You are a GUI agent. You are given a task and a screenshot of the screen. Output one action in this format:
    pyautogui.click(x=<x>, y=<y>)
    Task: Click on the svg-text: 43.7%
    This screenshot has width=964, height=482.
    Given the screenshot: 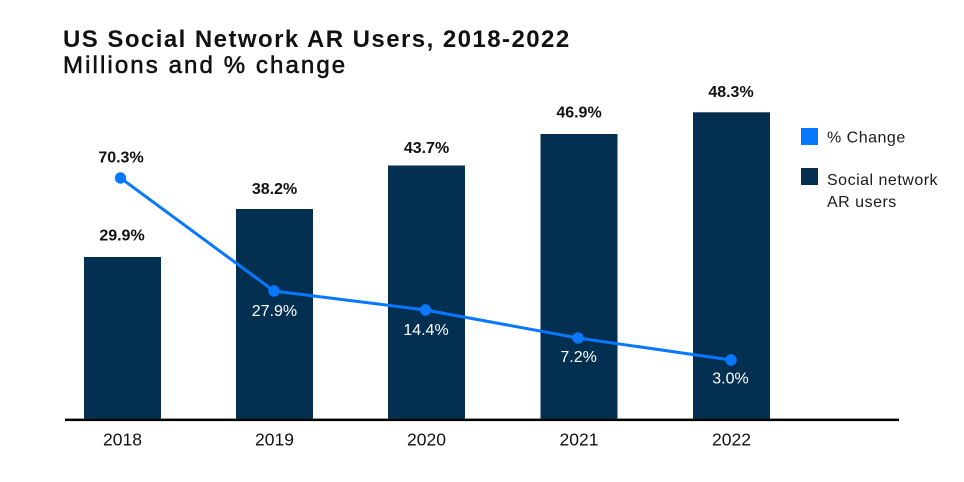 What is the action you would take?
    pyautogui.click(x=426, y=148)
    